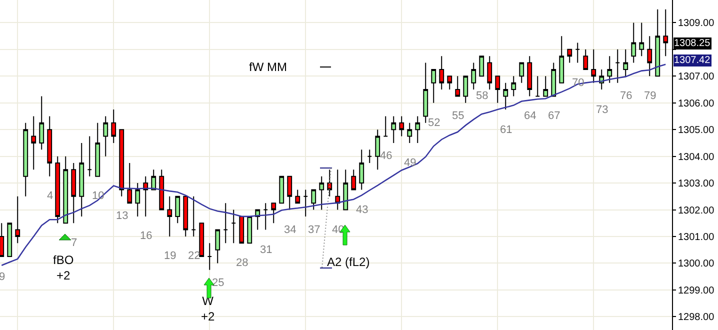 The image size is (718, 330). I want to click on text: 7, so click(74, 243).